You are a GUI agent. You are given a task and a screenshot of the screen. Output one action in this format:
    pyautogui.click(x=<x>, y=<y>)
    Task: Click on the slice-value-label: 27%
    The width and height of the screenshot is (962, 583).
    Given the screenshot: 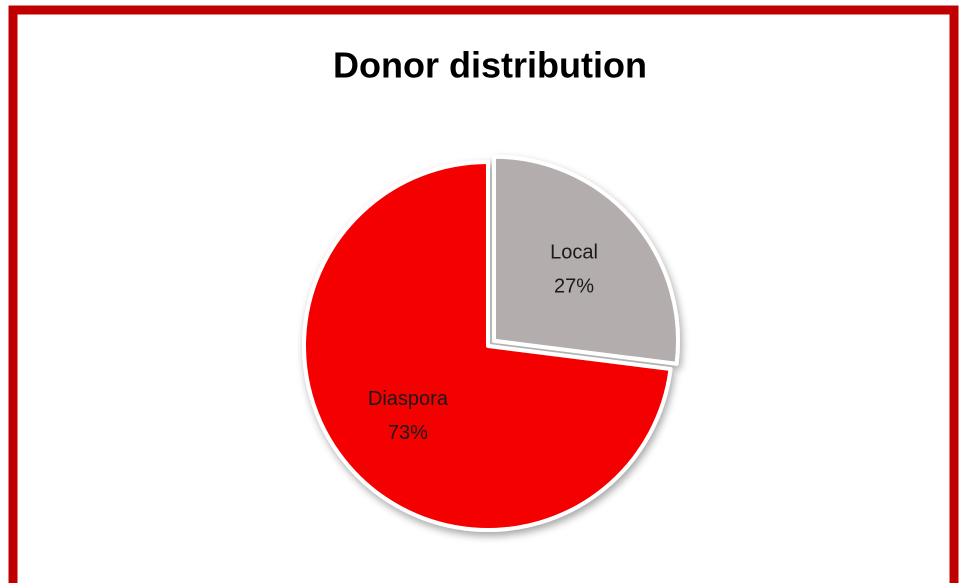 What is the action you would take?
    pyautogui.click(x=574, y=286)
    